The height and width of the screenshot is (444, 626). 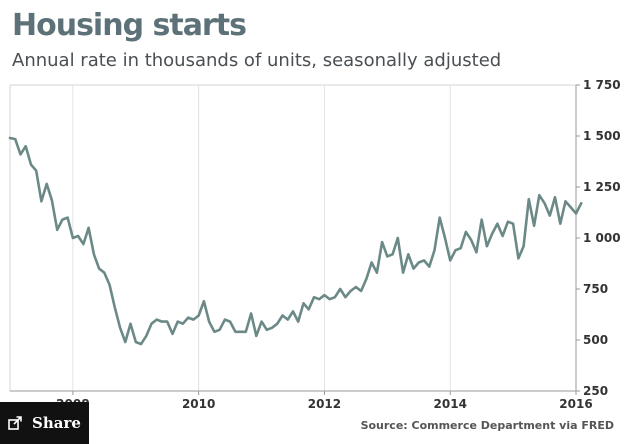 I want to click on y-tick-label: 250, so click(x=595, y=391).